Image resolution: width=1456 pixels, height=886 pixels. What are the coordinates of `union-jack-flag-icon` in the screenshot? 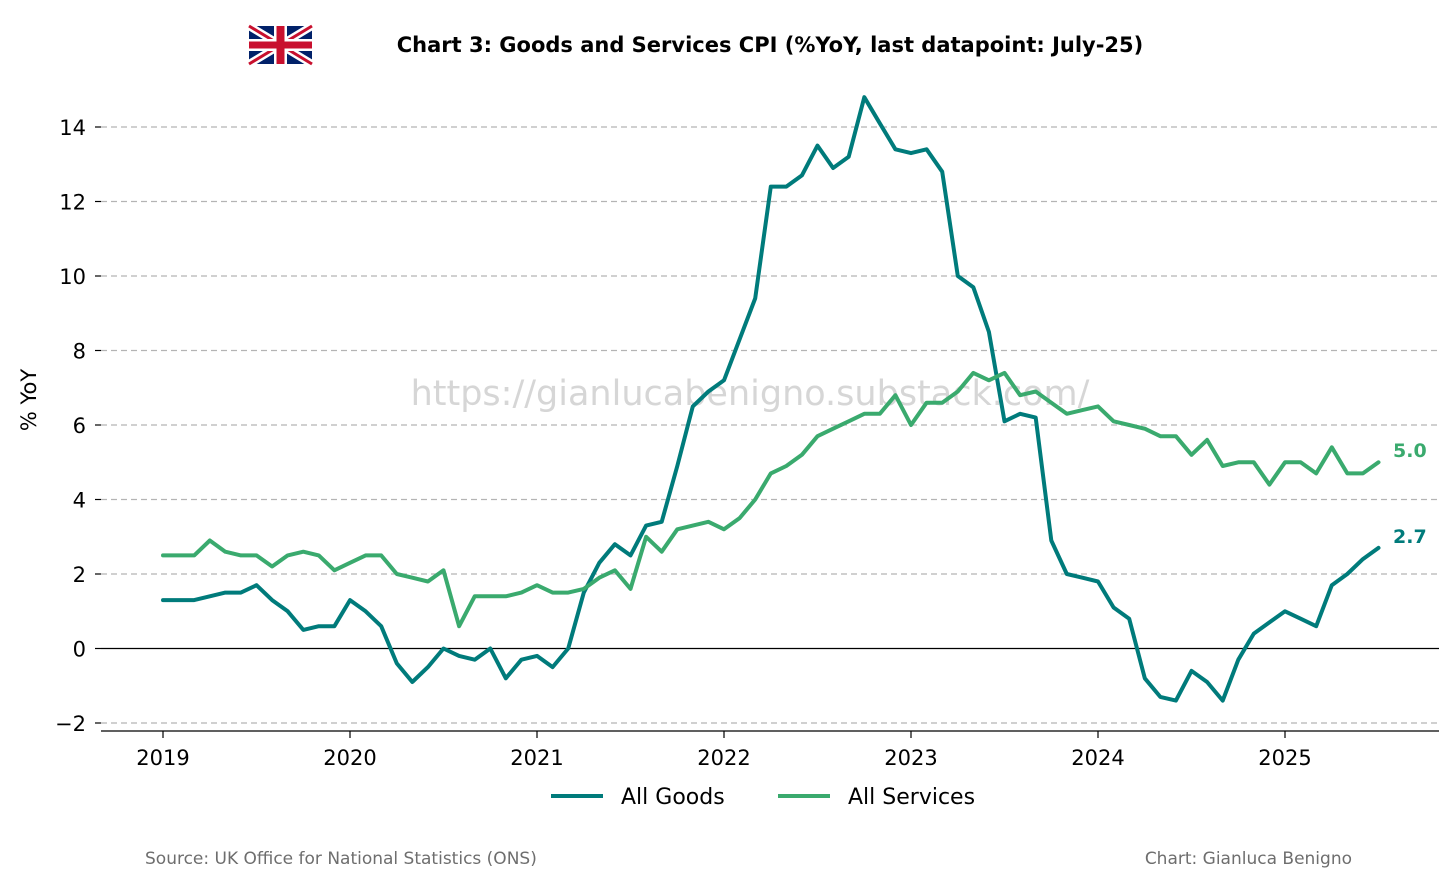 It's located at (280, 45).